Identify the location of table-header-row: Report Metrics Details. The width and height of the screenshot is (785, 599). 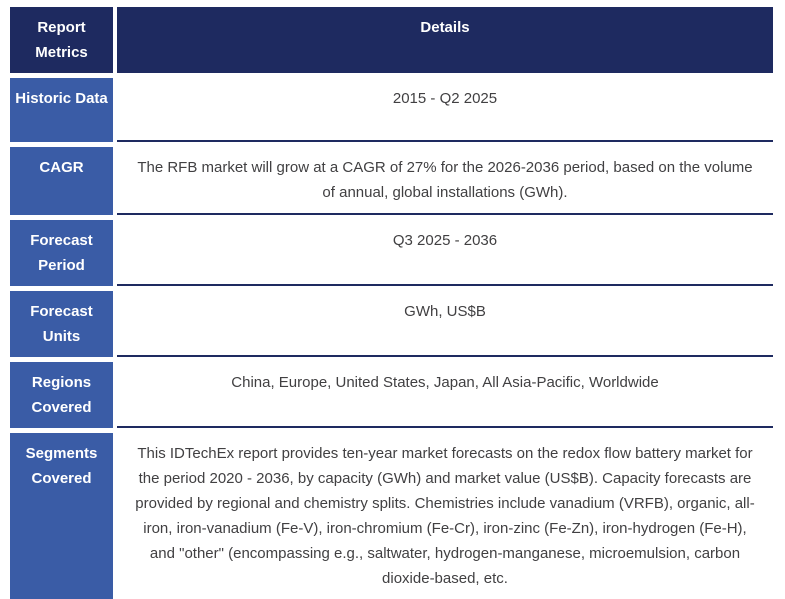
(391, 40).